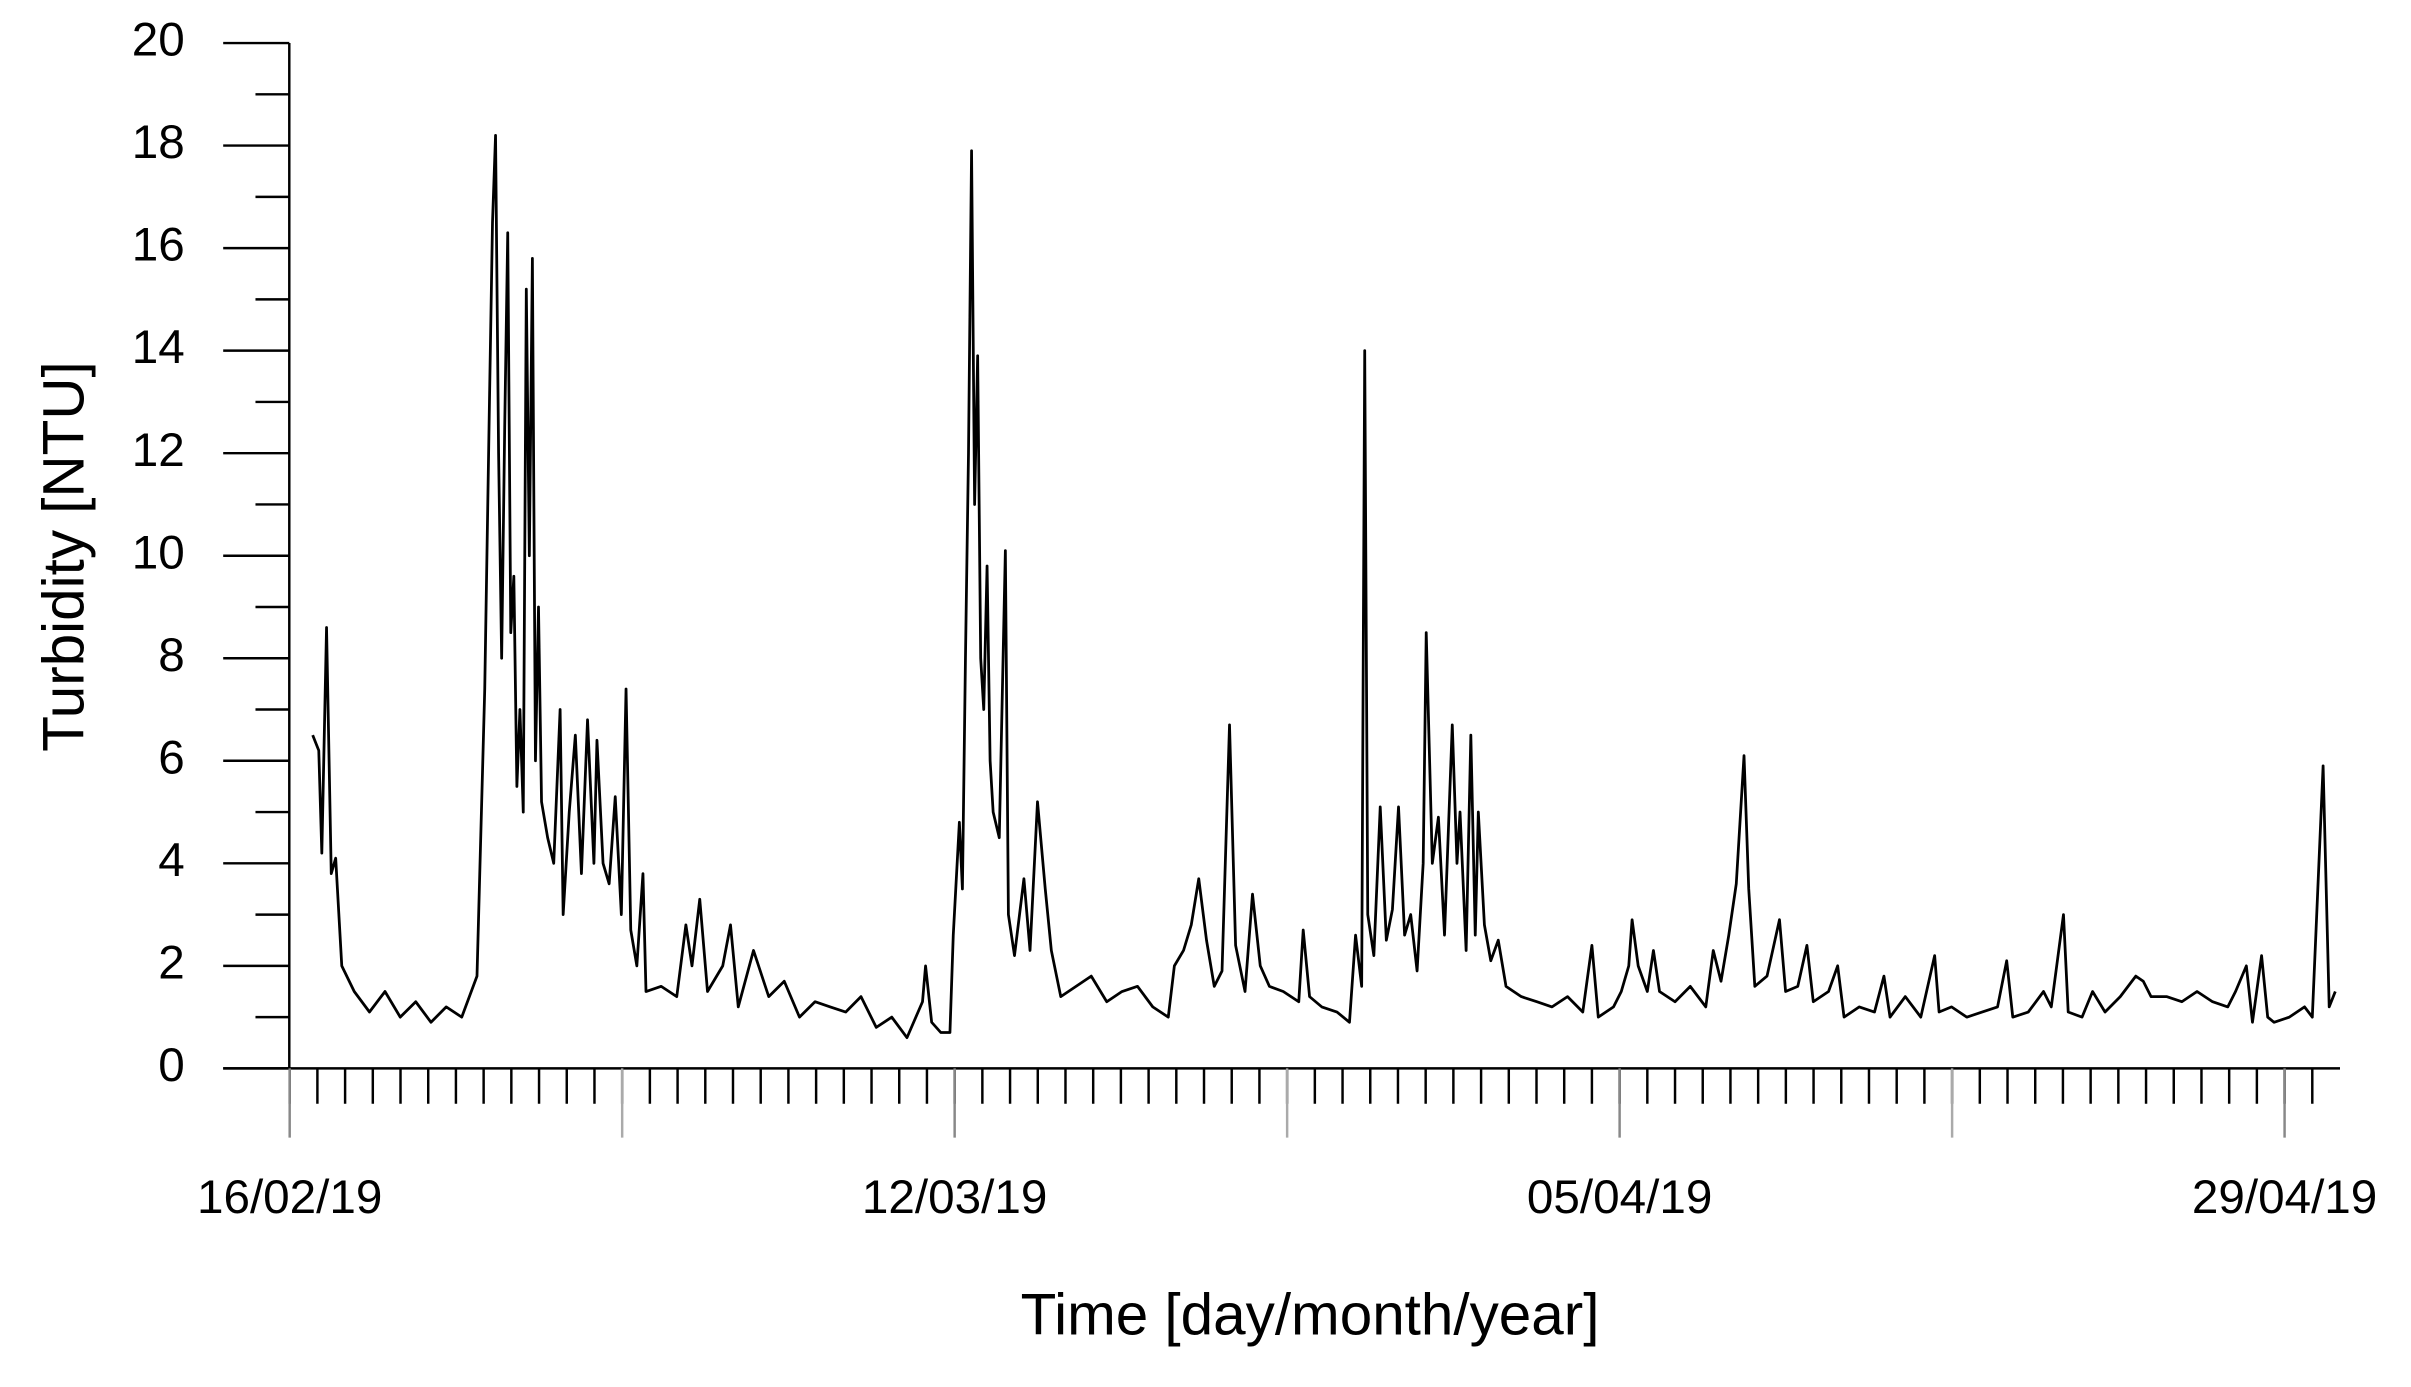 This screenshot has height=1387, width=2411. I want to click on x-tick-label: 12/03/19, so click(954, 1197).